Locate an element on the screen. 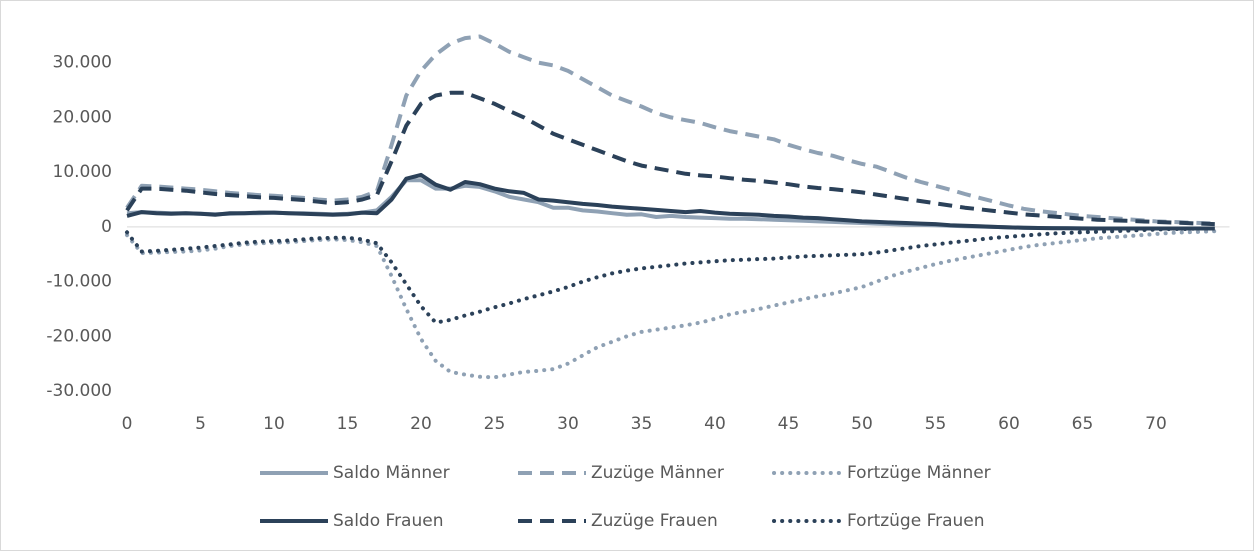 The width and height of the screenshot is (1254, 551). x-tick-label: 55 is located at coordinates (936, 424).